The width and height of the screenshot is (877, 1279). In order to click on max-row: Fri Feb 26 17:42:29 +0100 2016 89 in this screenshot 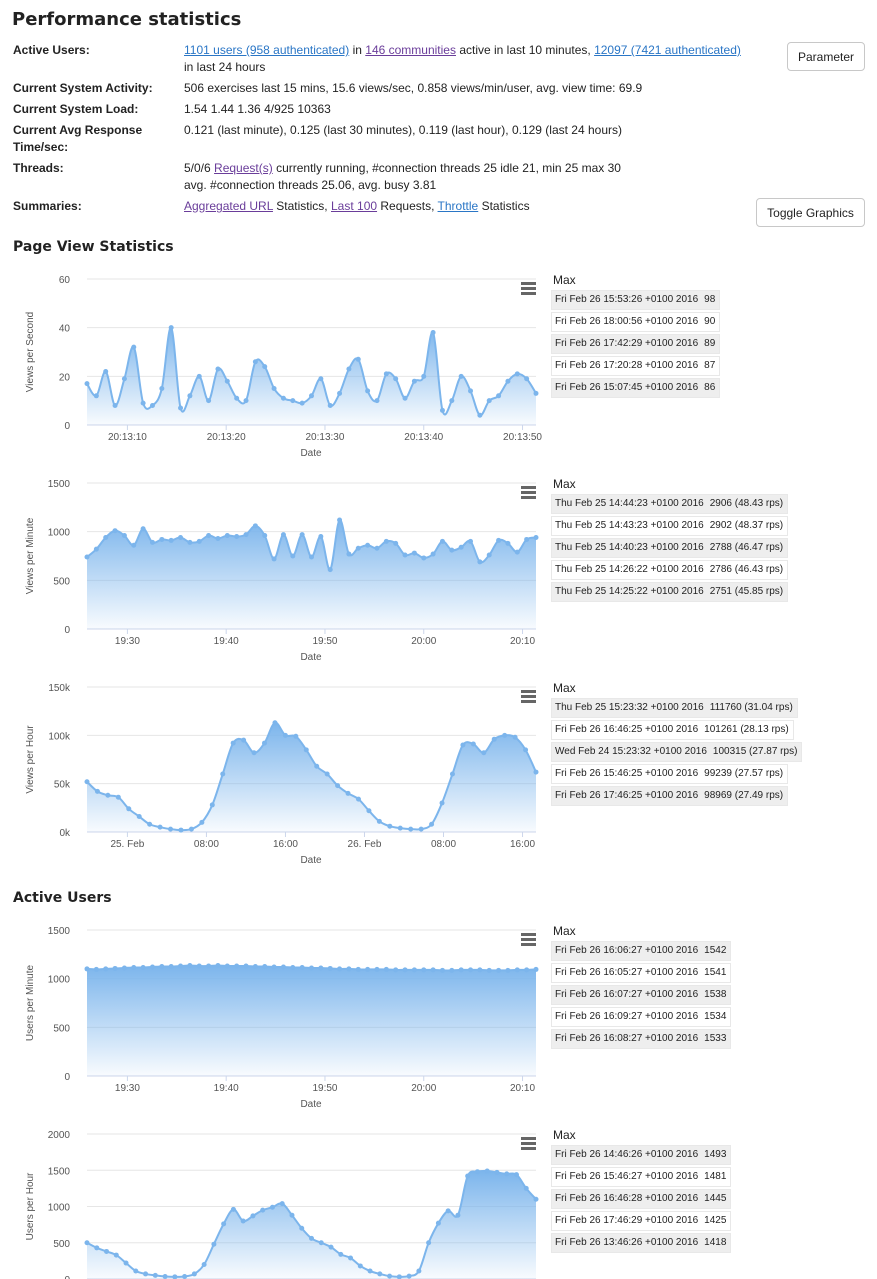, I will do `click(636, 344)`.